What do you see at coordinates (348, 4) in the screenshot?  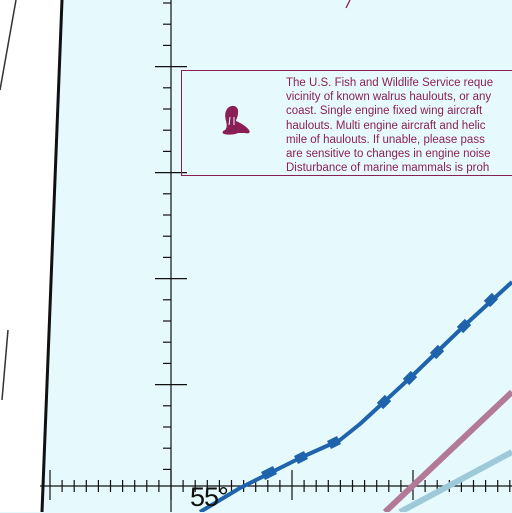 I see `top-marker` at bounding box center [348, 4].